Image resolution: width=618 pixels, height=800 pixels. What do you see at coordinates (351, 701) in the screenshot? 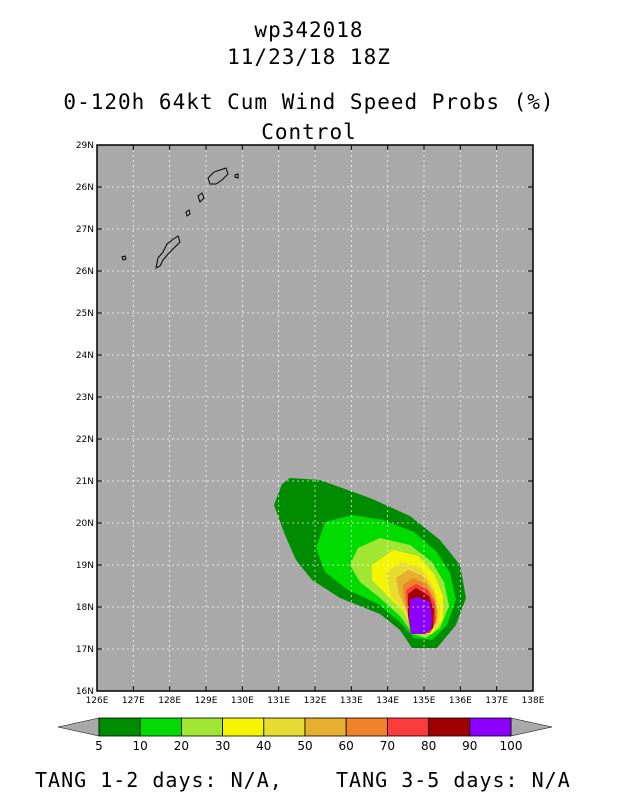
I see `lon-label: 133E` at bounding box center [351, 701].